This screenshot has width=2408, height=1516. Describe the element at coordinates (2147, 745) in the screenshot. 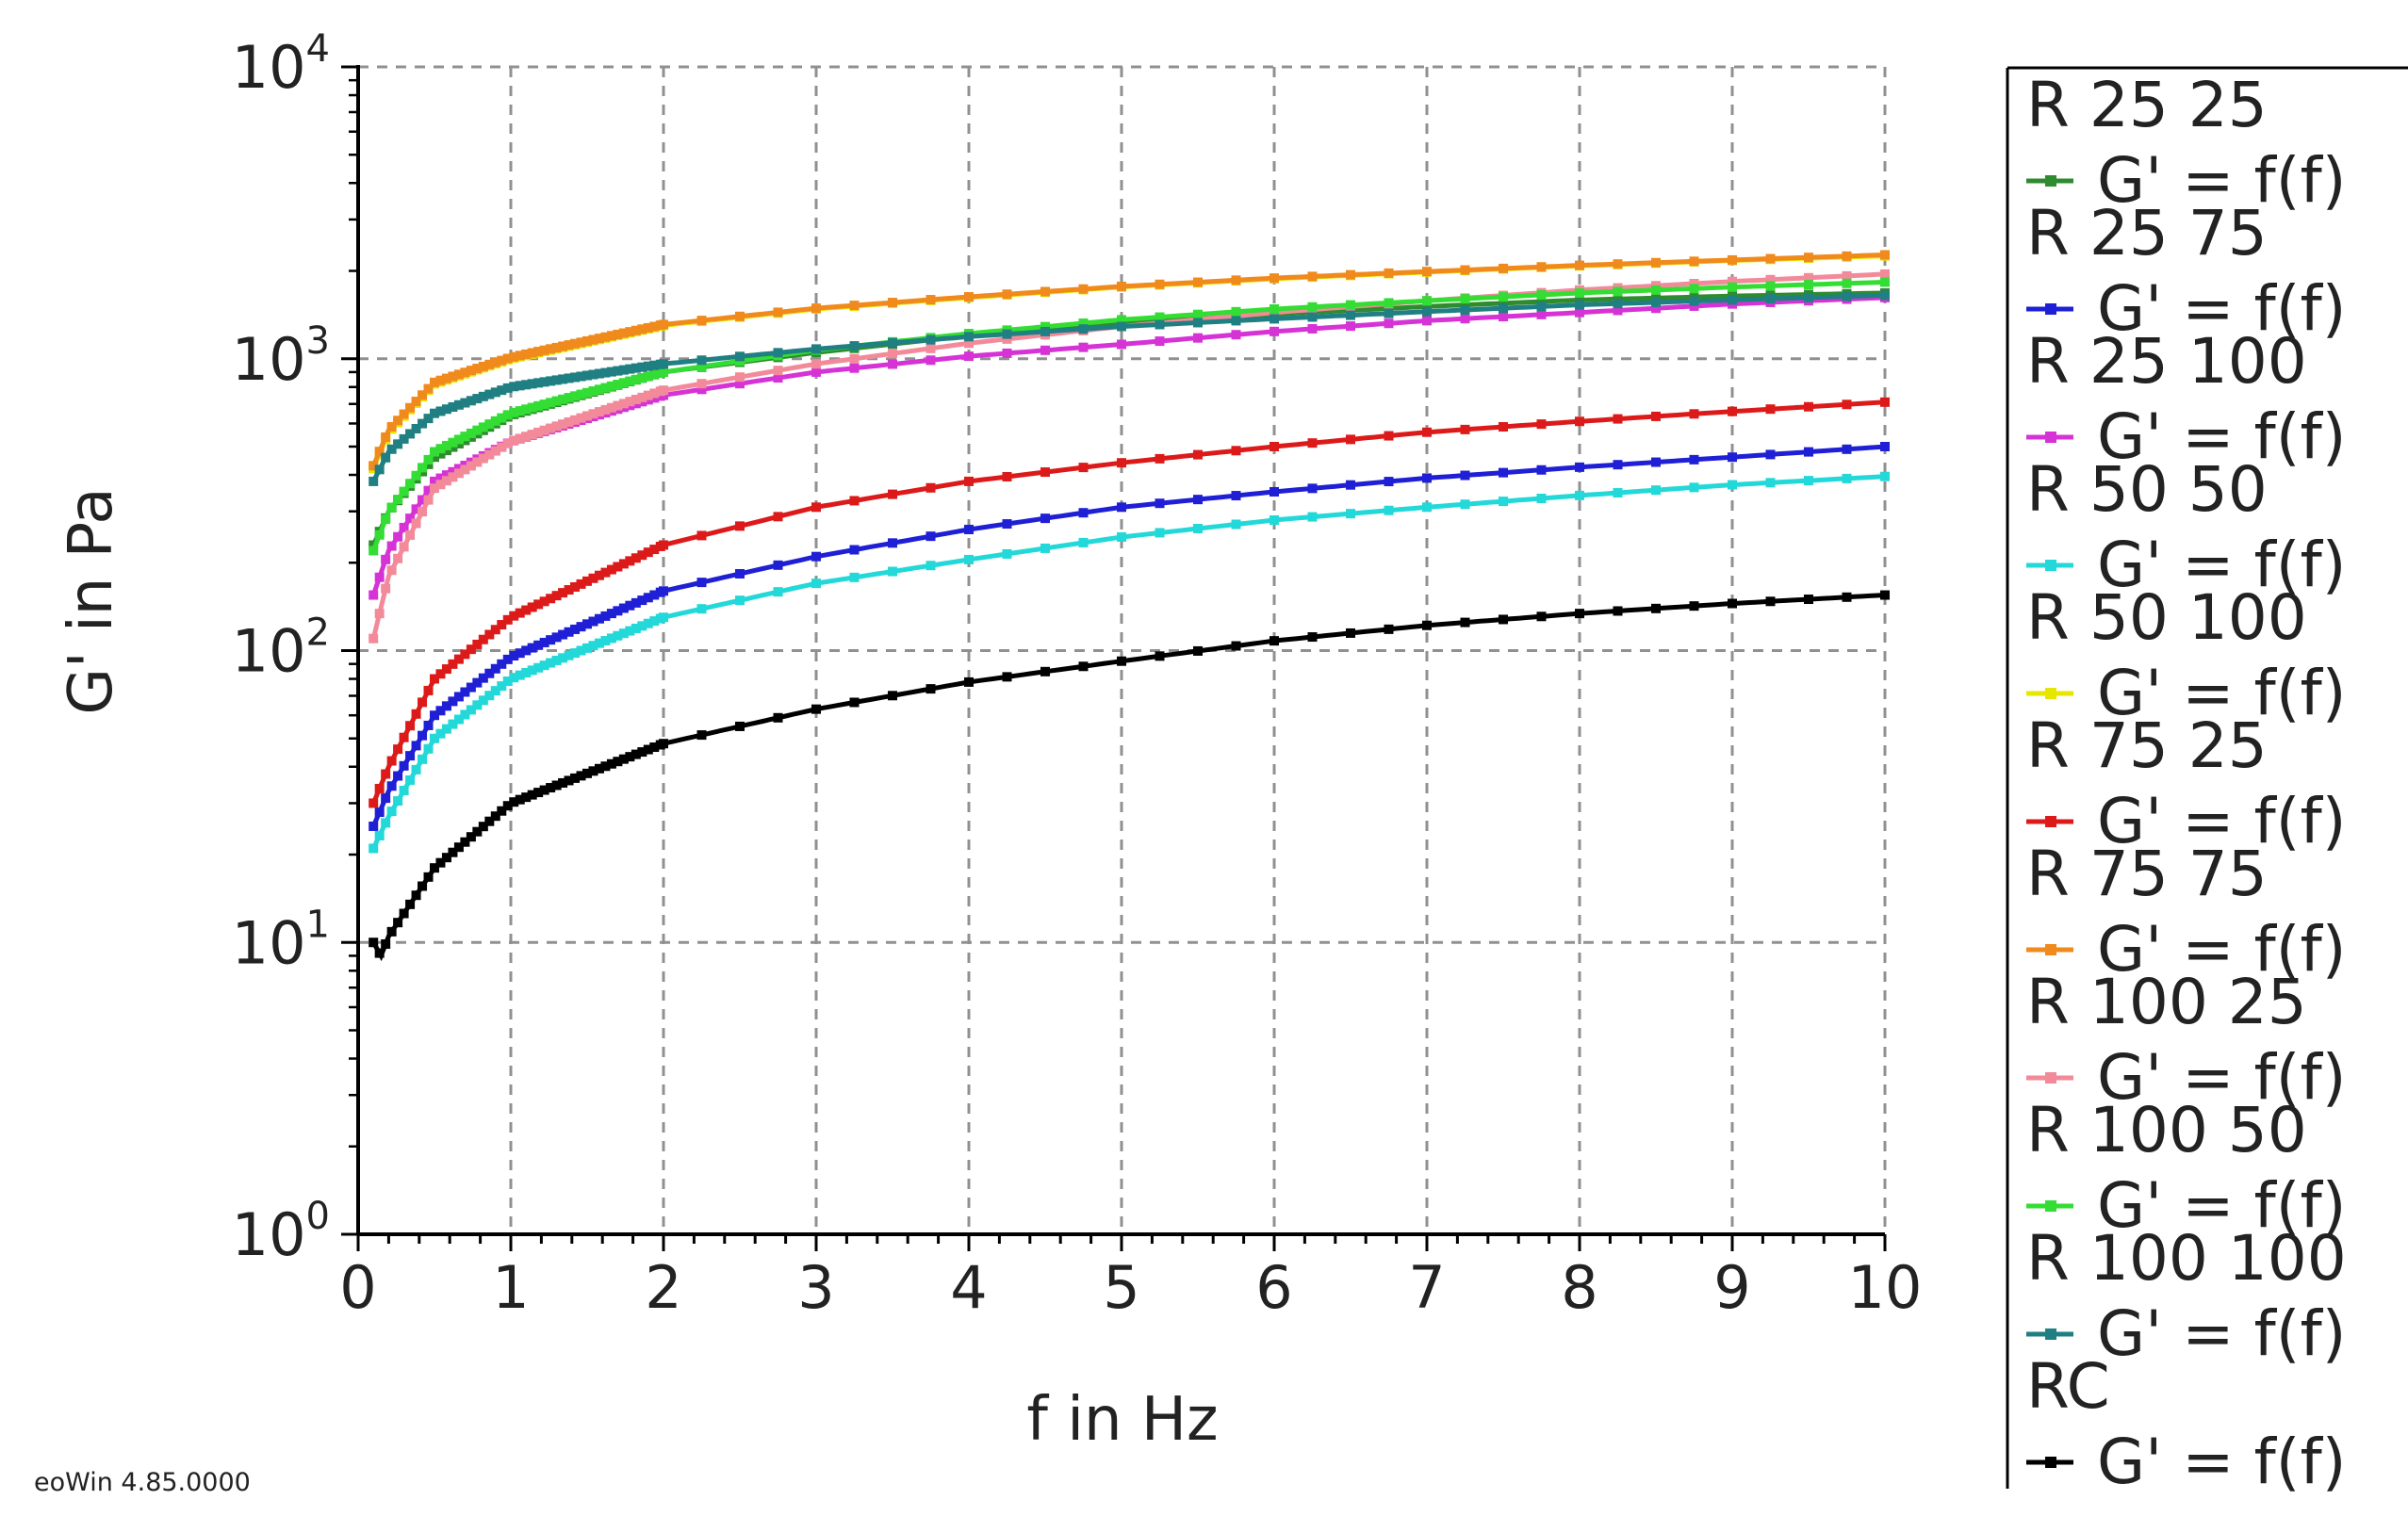

I see `legend-series-name: R 75 25` at that location.